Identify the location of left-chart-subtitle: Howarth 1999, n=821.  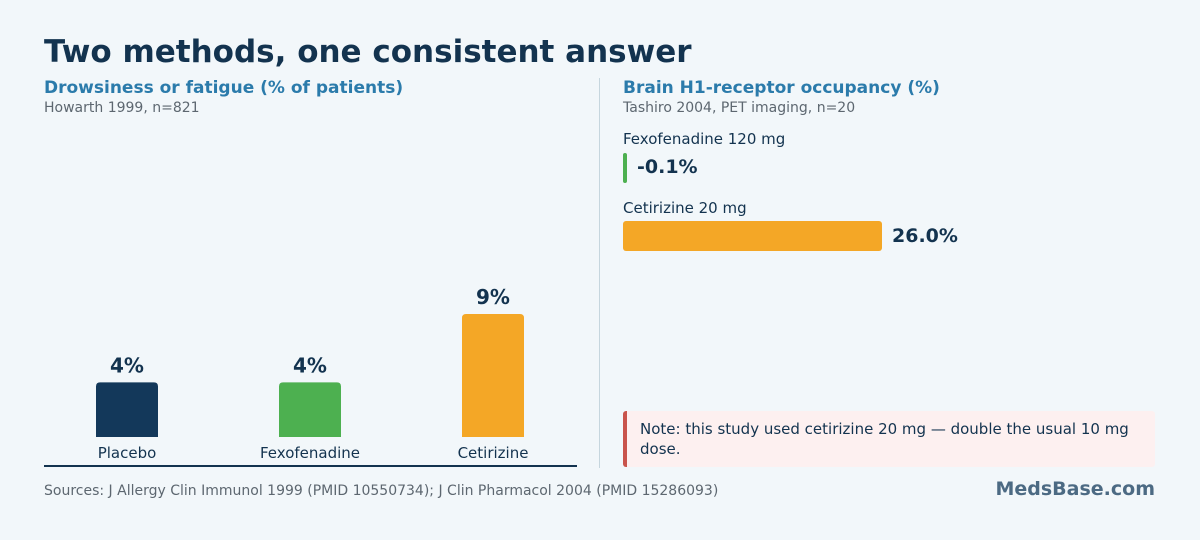
(122, 108).